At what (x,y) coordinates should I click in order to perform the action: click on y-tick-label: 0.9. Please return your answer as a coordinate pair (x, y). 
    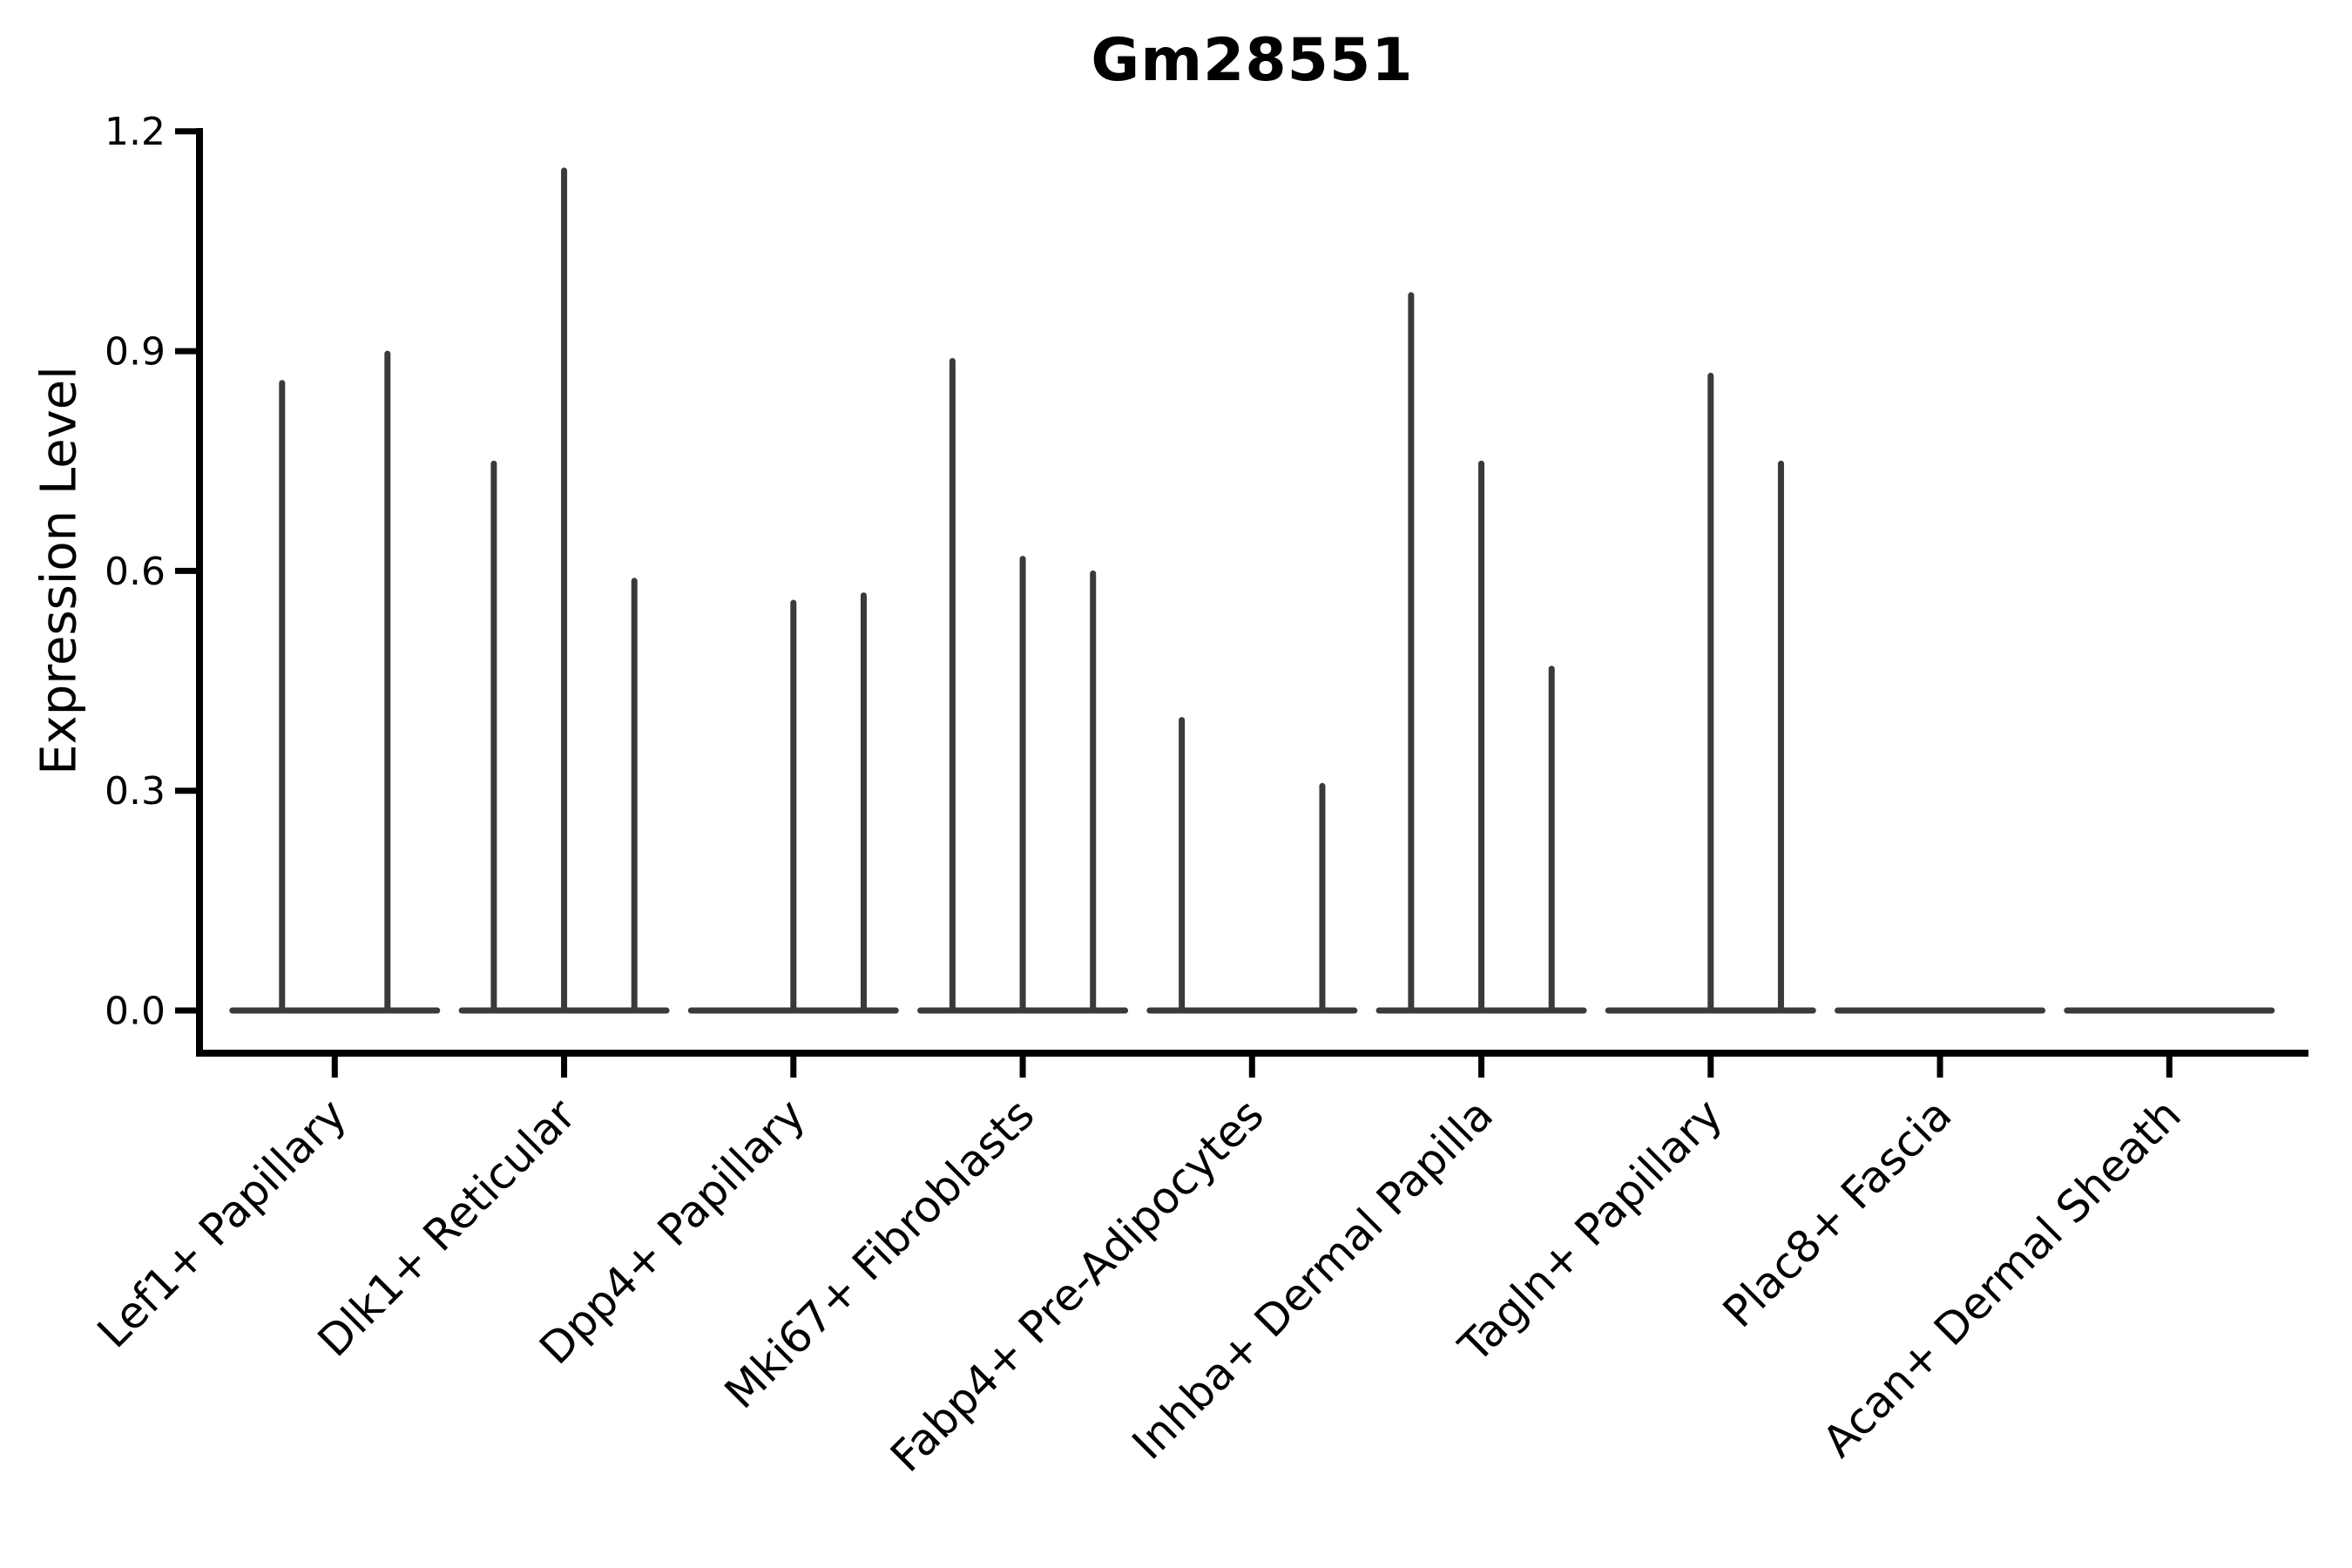
    Looking at the image, I should click on (135, 352).